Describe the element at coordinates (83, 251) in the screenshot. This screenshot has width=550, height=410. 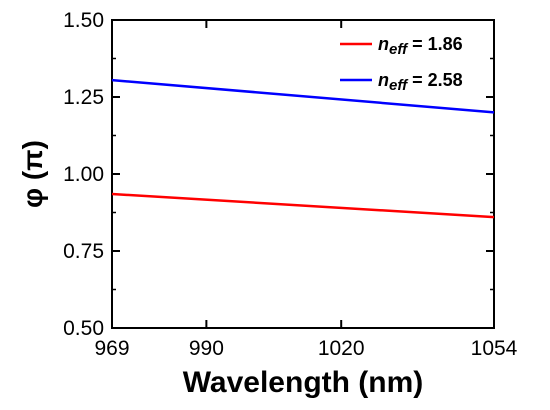
I see `y-tick-label: 0.75` at that location.